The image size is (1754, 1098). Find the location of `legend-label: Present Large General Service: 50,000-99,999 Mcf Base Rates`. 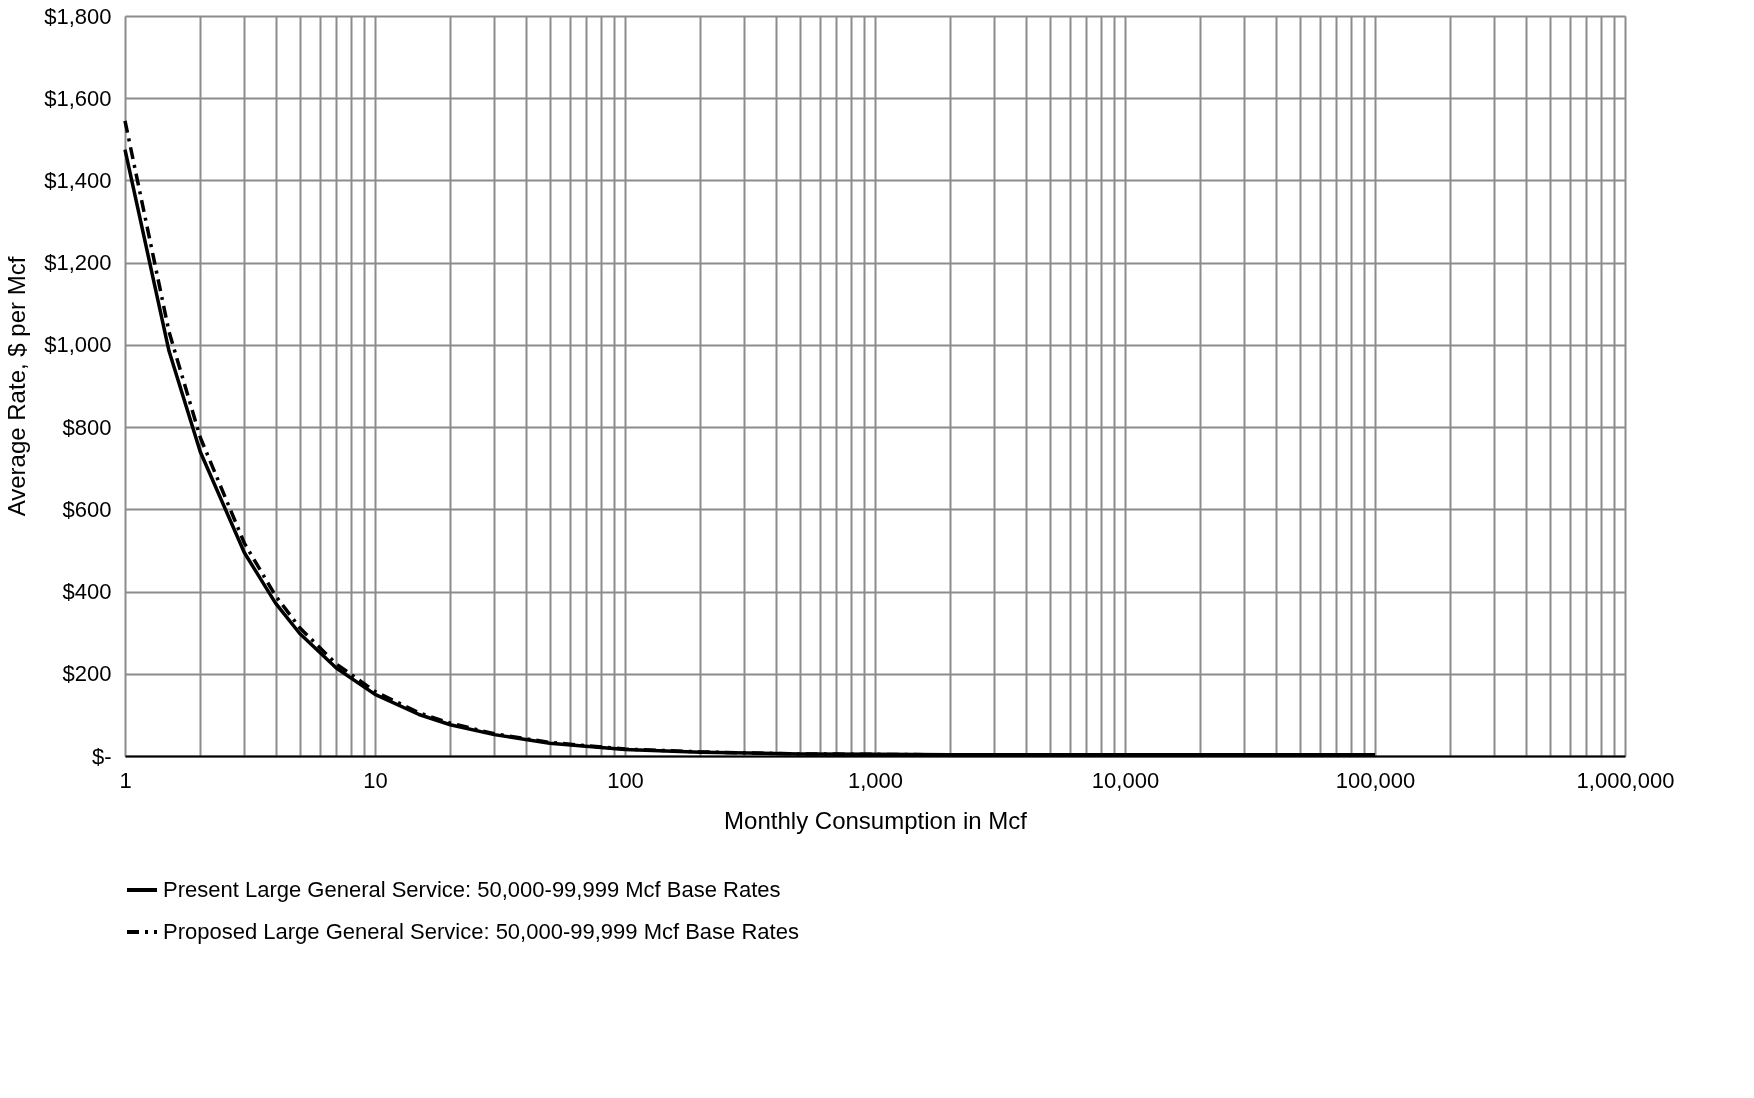

legend-label: Present Large General Service: 50,000-99,999 Mcf Base Rates is located at coordinates (472, 889).